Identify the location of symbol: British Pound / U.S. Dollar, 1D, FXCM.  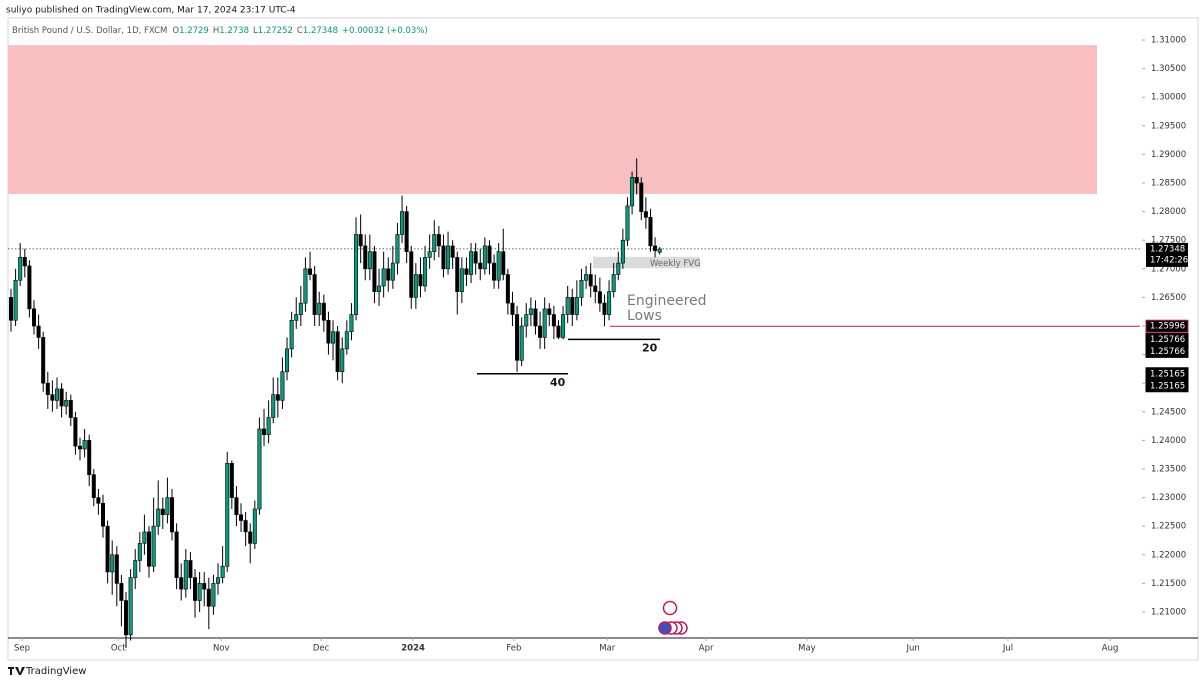
(89, 31).